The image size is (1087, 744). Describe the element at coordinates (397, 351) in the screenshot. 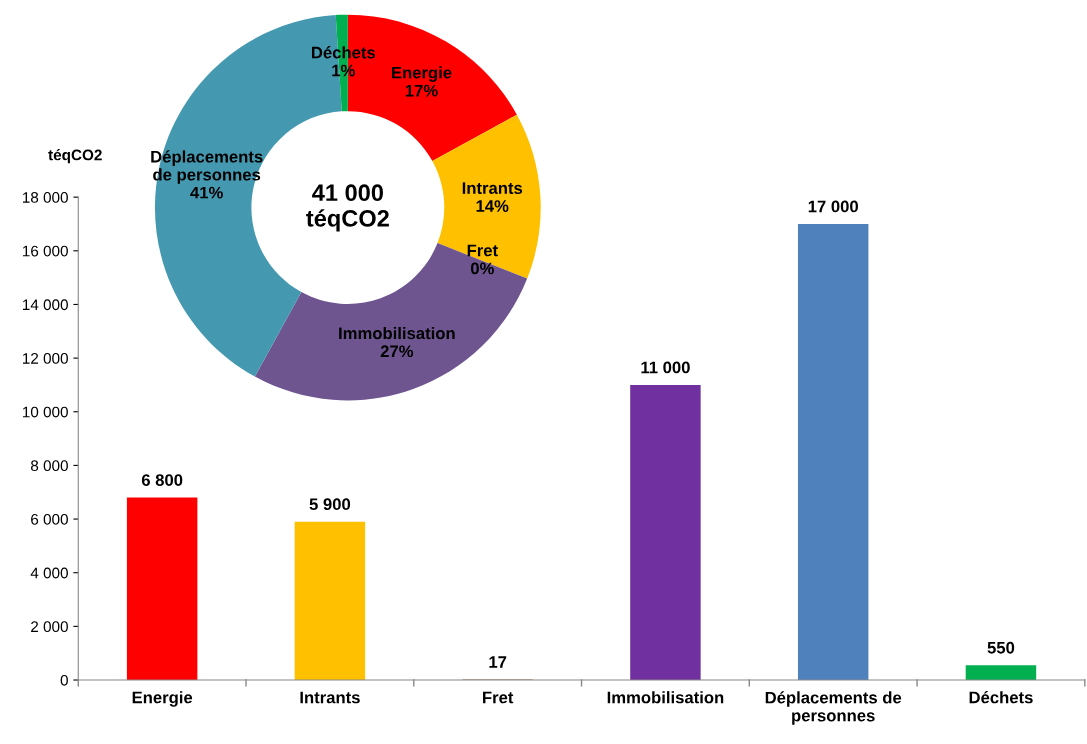

I see `data-label: 27%` at that location.